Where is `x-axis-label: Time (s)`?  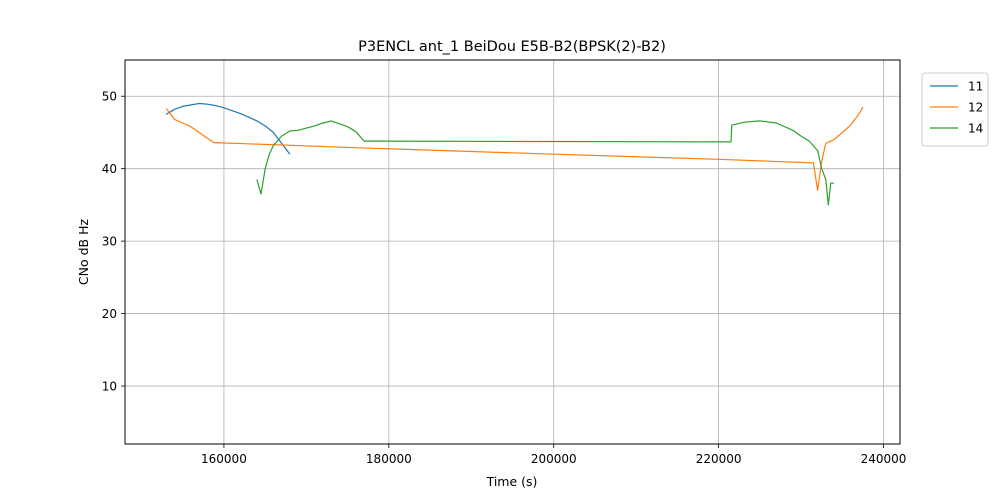 x-axis-label: Time (s) is located at coordinates (512, 481).